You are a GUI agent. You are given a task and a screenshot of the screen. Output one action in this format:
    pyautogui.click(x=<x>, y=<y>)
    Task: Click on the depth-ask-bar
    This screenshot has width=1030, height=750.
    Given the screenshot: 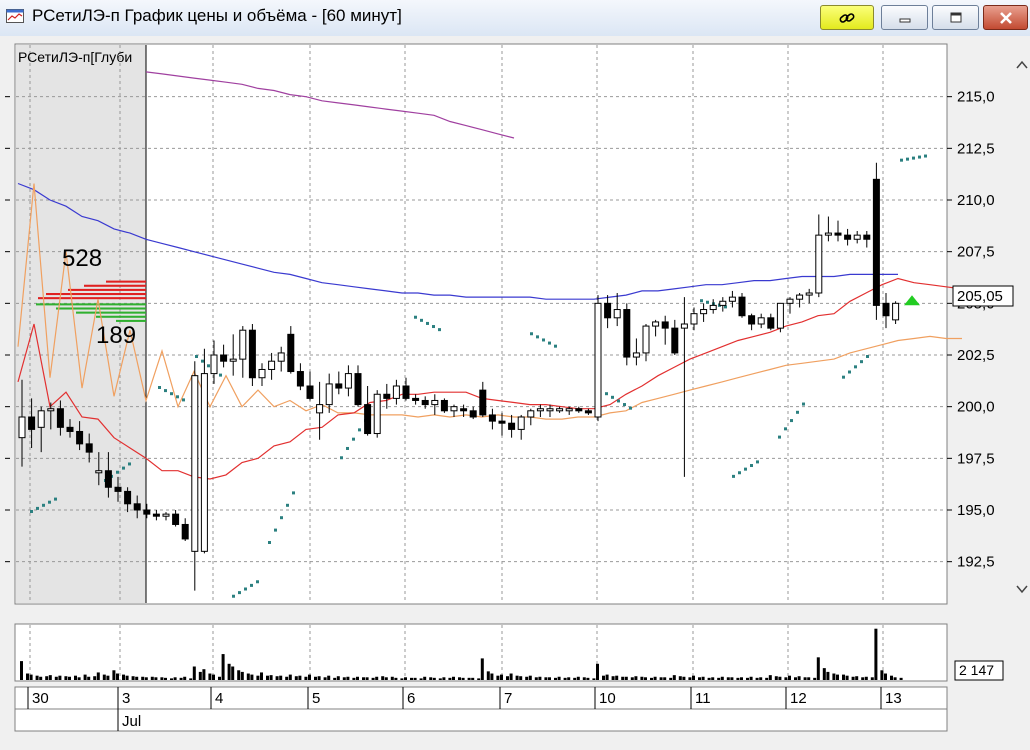 What is the action you would take?
    pyautogui.click(x=107, y=289)
    